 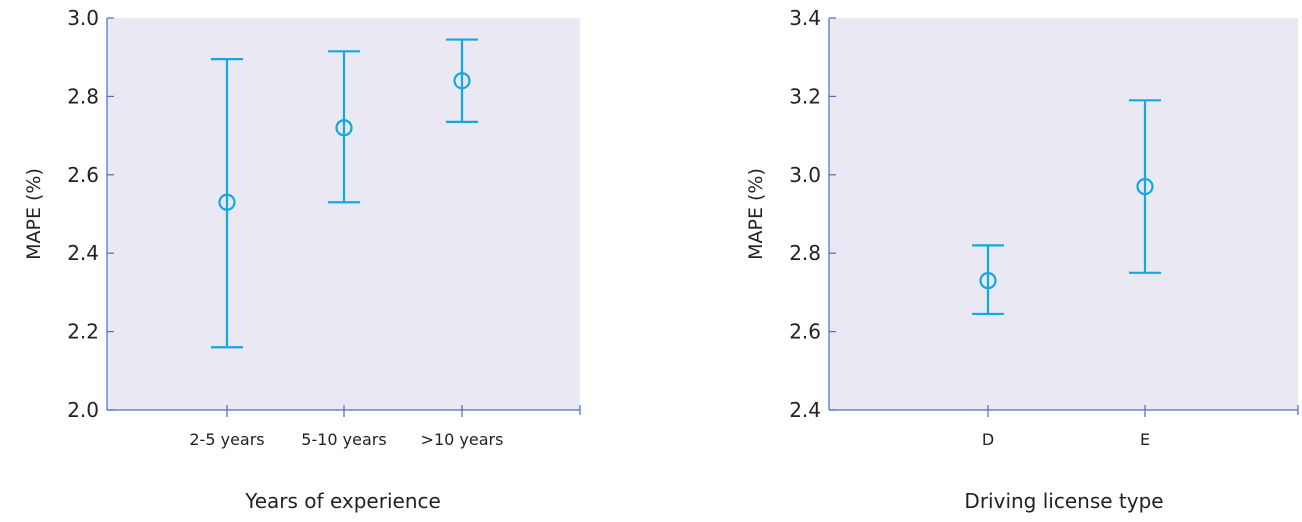 I want to click on y-tick-label: 2.2, so click(x=83, y=332).